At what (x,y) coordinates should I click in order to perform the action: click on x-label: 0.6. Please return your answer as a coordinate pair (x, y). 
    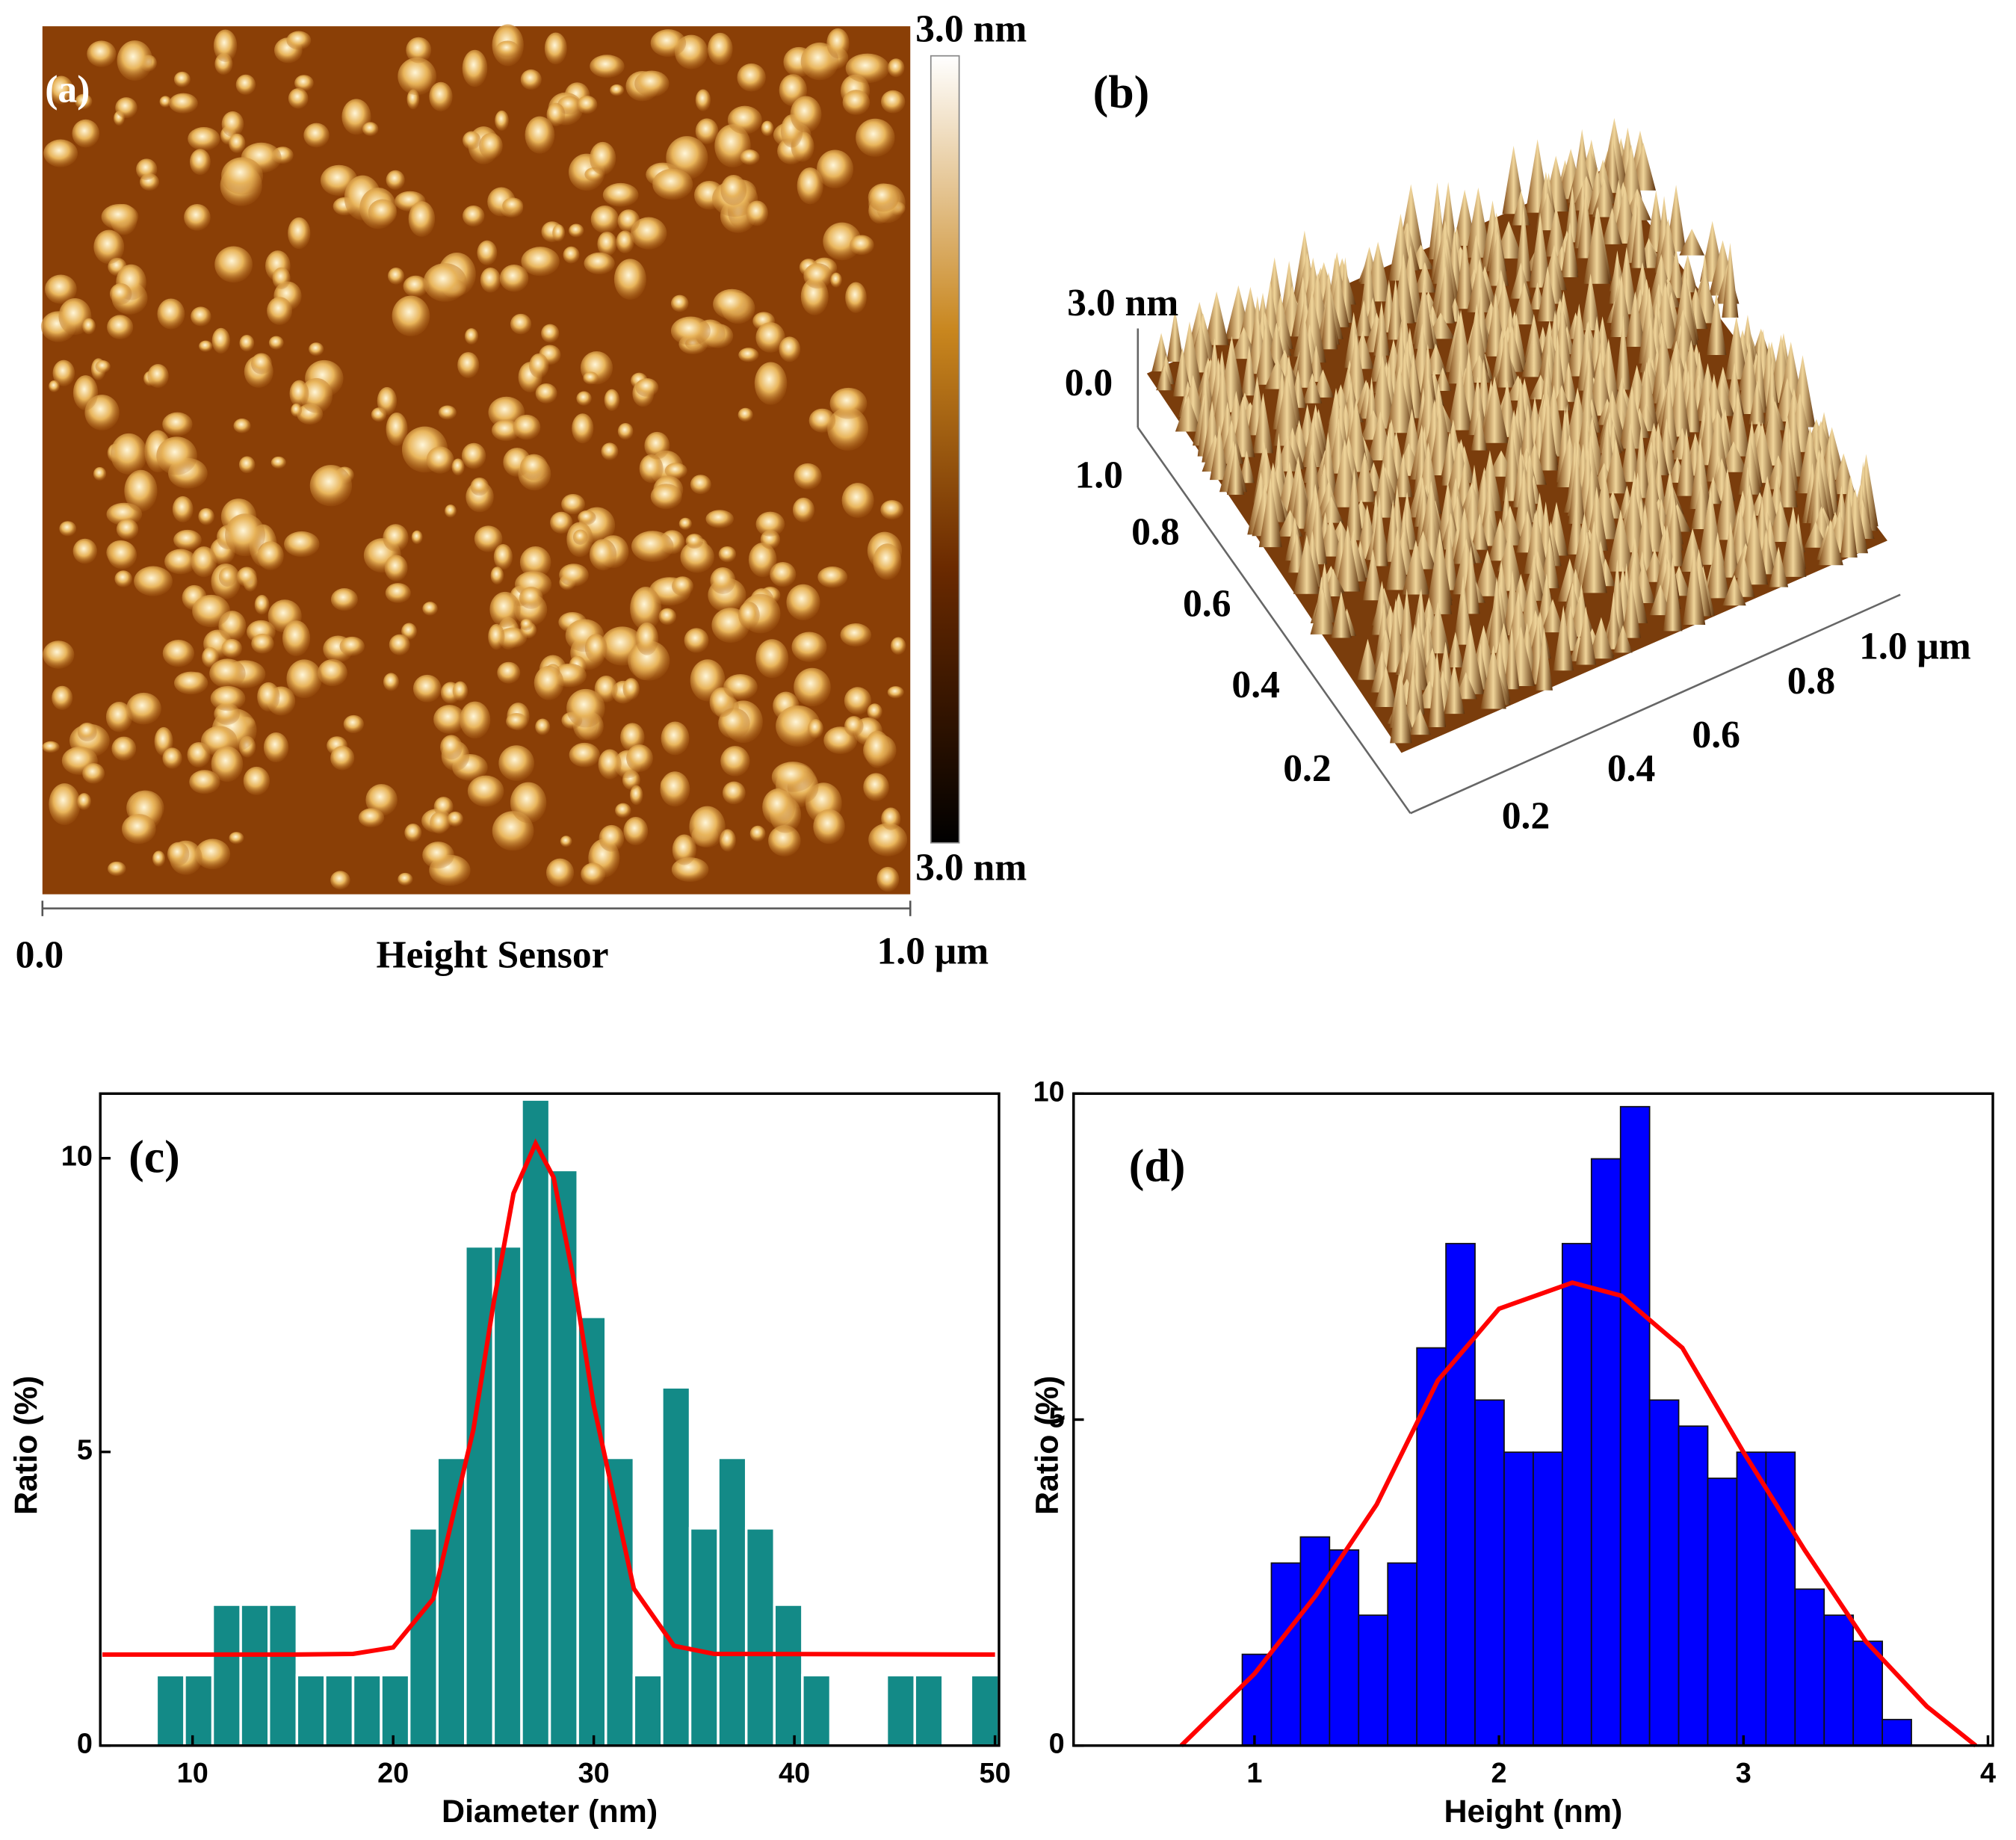
    Looking at the image, I should click on (1716, 735).